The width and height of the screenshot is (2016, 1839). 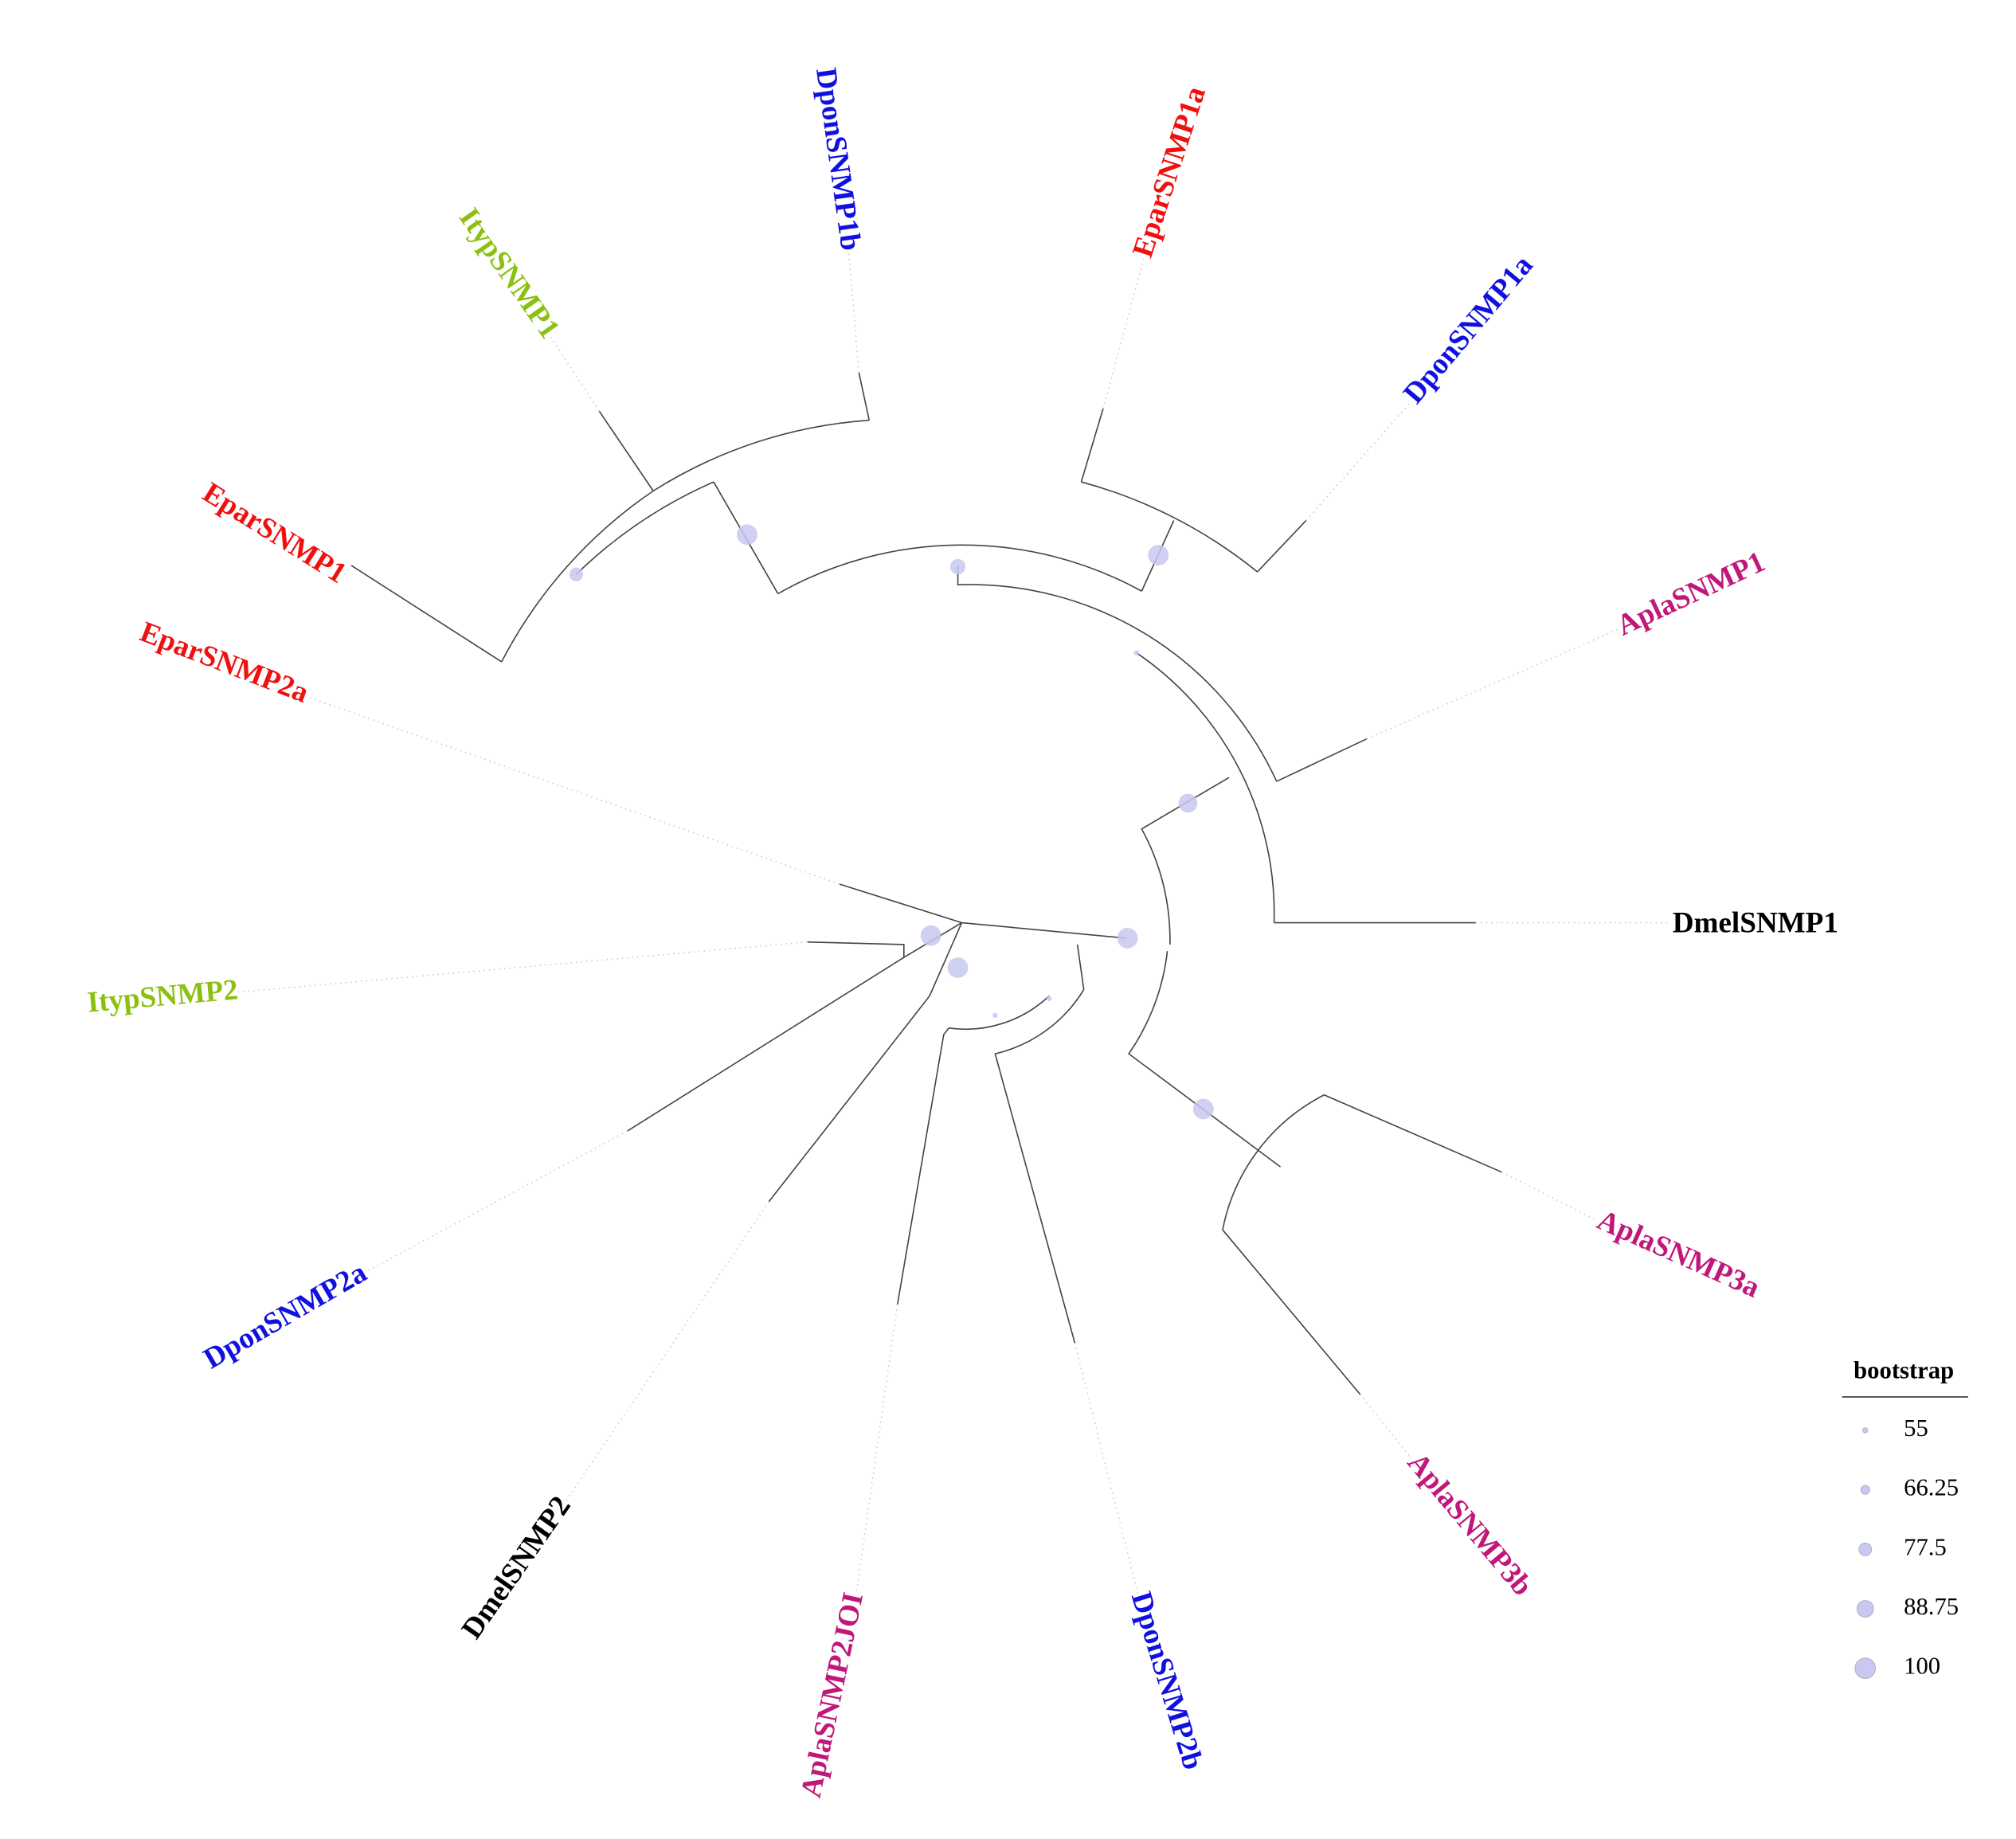 What do you see at coordinates (1169, 172) in the screenshot?
I see `leaf-label: EparSNMP1a` at bounding box center [1169, 172].